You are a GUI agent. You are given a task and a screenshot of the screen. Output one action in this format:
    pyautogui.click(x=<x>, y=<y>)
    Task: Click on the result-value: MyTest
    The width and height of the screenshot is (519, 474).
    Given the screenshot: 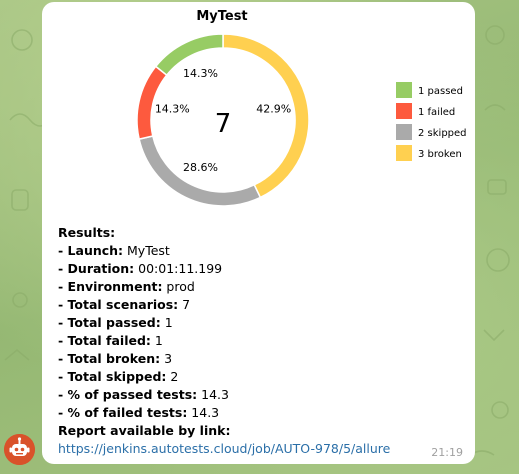 What is the action you would take?
    pyautogui.click(x=146, y=250)
    